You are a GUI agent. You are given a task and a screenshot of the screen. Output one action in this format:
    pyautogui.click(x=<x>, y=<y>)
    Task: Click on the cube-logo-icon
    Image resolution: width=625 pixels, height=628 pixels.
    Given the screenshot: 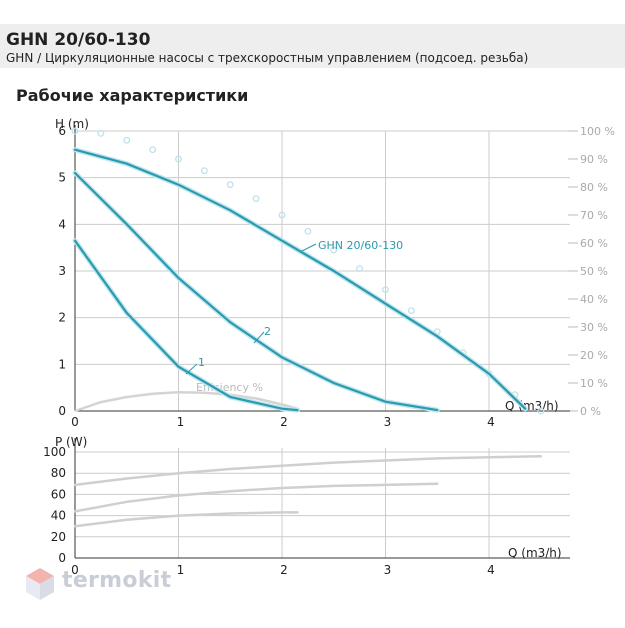 What is the action you would take?
    pyautogui.click(x=40, y=584)
    